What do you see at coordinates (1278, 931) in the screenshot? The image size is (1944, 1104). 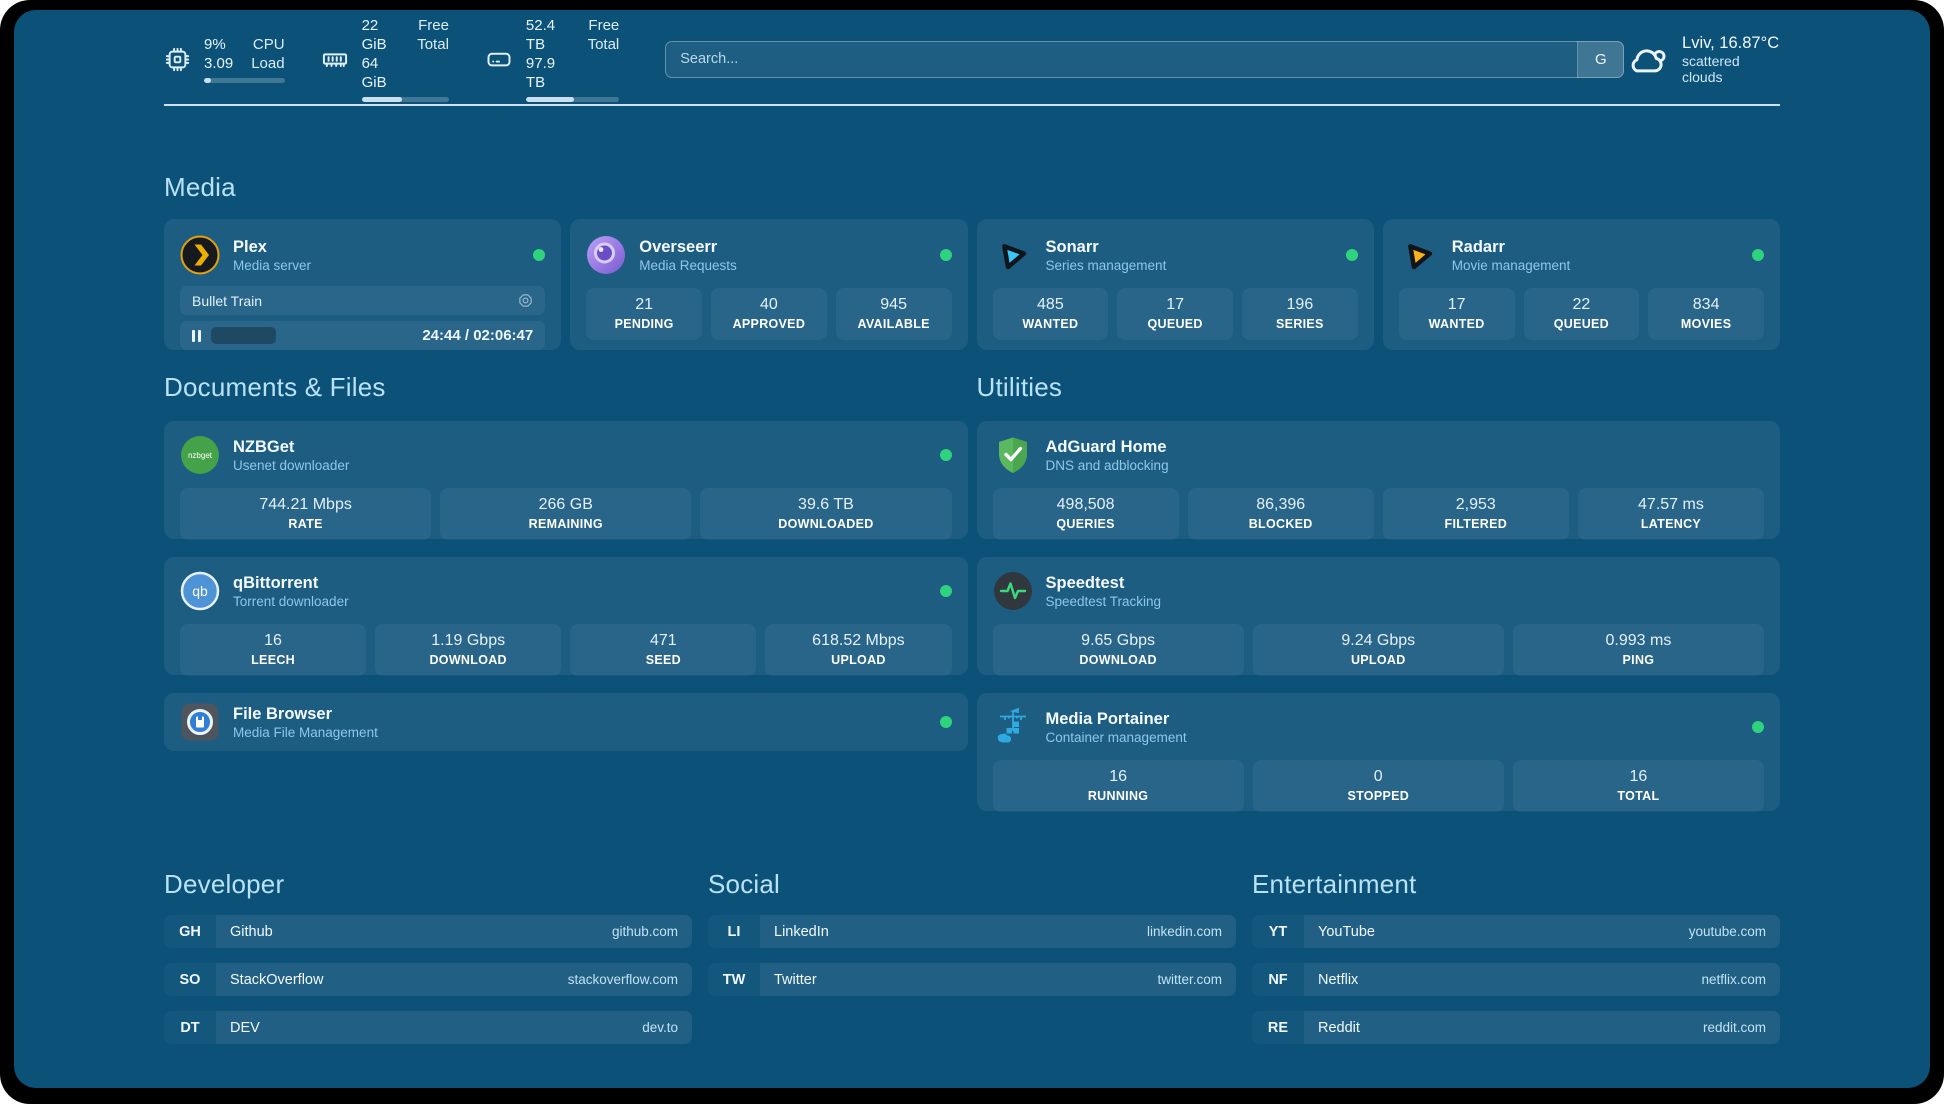 I see `bookmark-abbr: YT` at bounding box center [1278, 931].